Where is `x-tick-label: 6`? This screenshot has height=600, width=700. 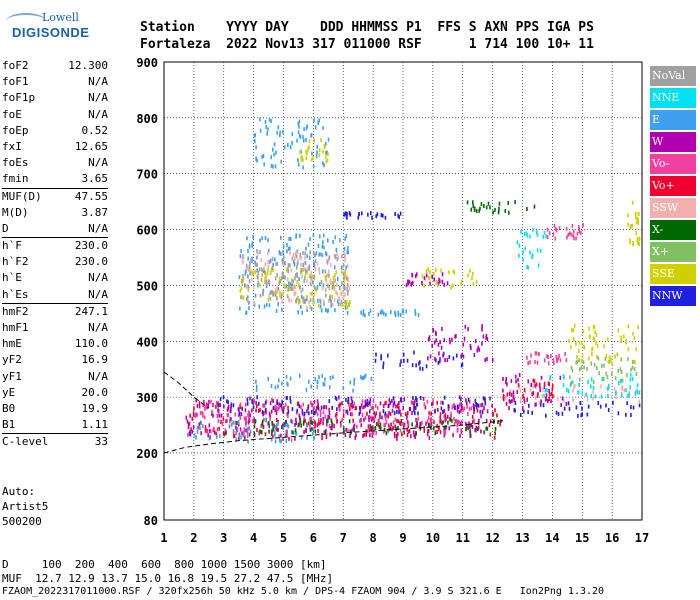
x-tick-label: 6 is located at coordinates (313, 538).